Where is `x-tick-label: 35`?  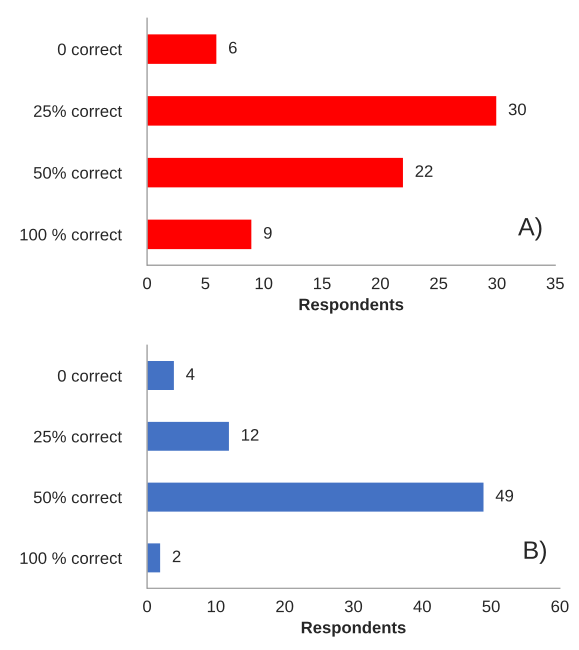 x-tick-label: 35 is located at coordinates (555, 283).